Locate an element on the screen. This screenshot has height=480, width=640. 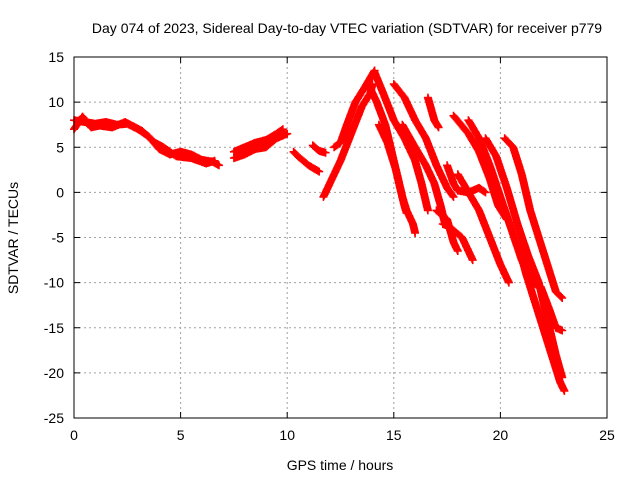
y-tick-label: 10 is located at coordinates (56, 102).